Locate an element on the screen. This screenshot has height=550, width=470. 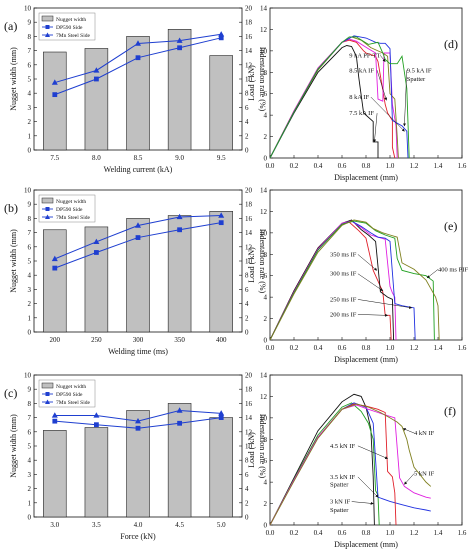
load-curve-olive is located at coordinates (354, 280).